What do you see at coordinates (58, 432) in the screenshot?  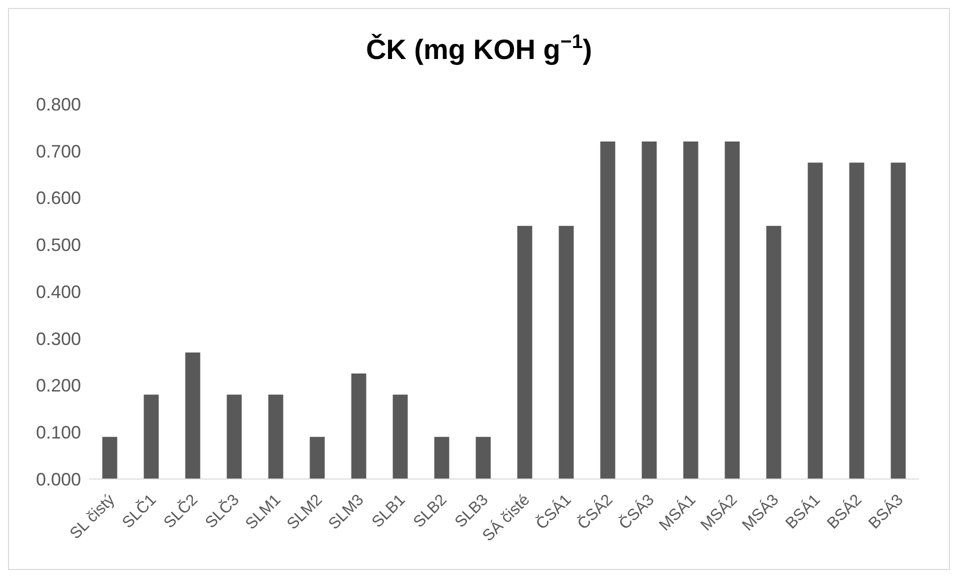 I see `y-tick-label: 0.100` at bounding box center [58, 432].